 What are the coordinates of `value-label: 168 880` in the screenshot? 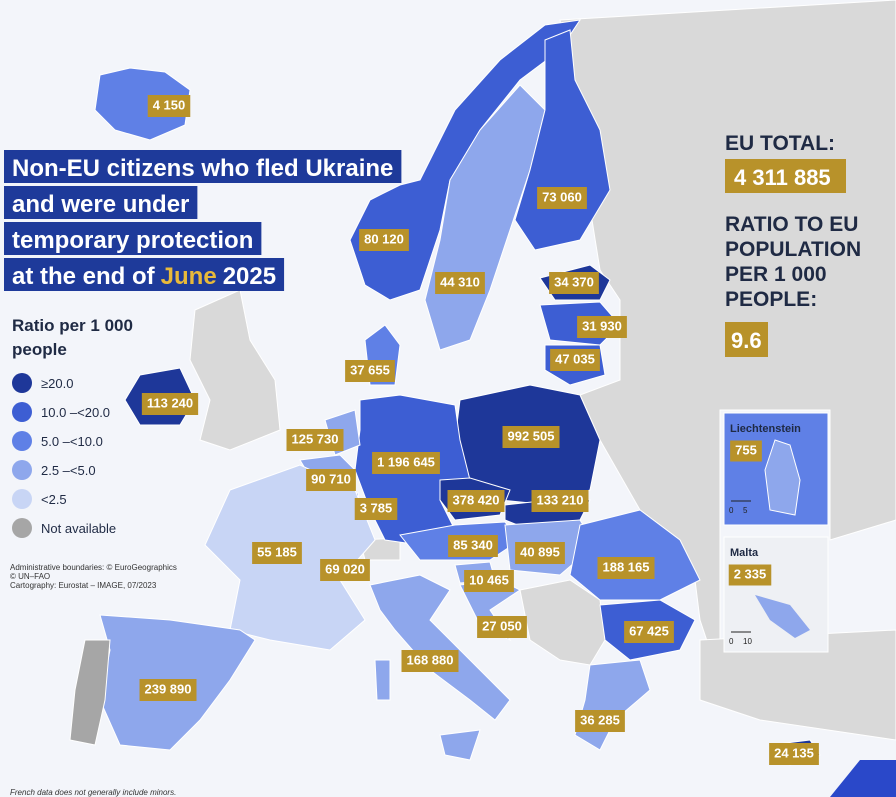 It's located at (430, 659).